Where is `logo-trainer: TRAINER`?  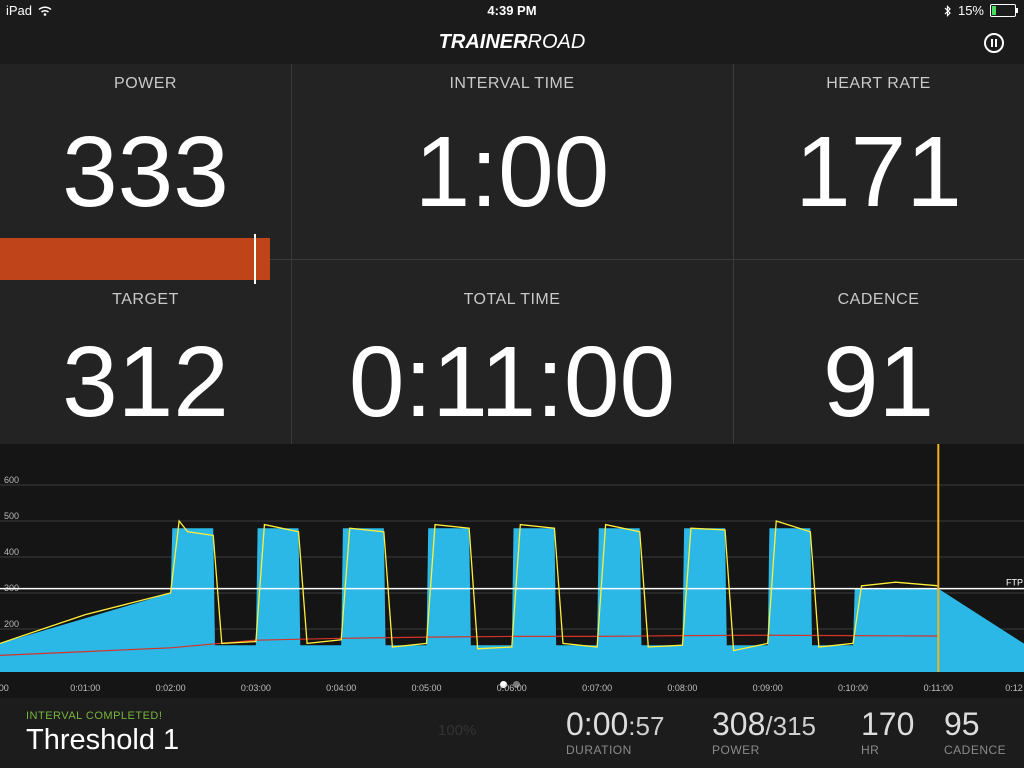
logo-trainer: TRAINER is located at coordinates (483, 42).